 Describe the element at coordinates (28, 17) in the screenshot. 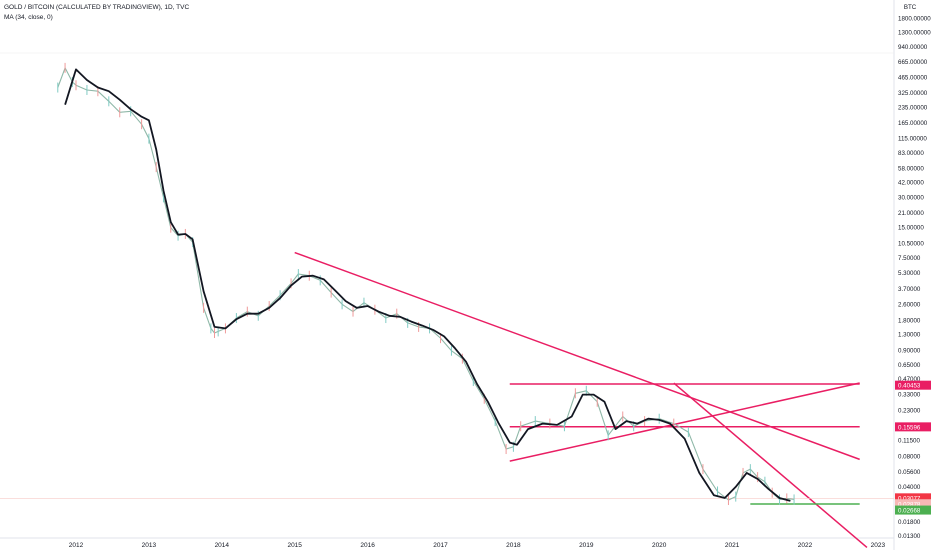

I see `ma-indicator-label: MA (34, close, 0)` at that location.